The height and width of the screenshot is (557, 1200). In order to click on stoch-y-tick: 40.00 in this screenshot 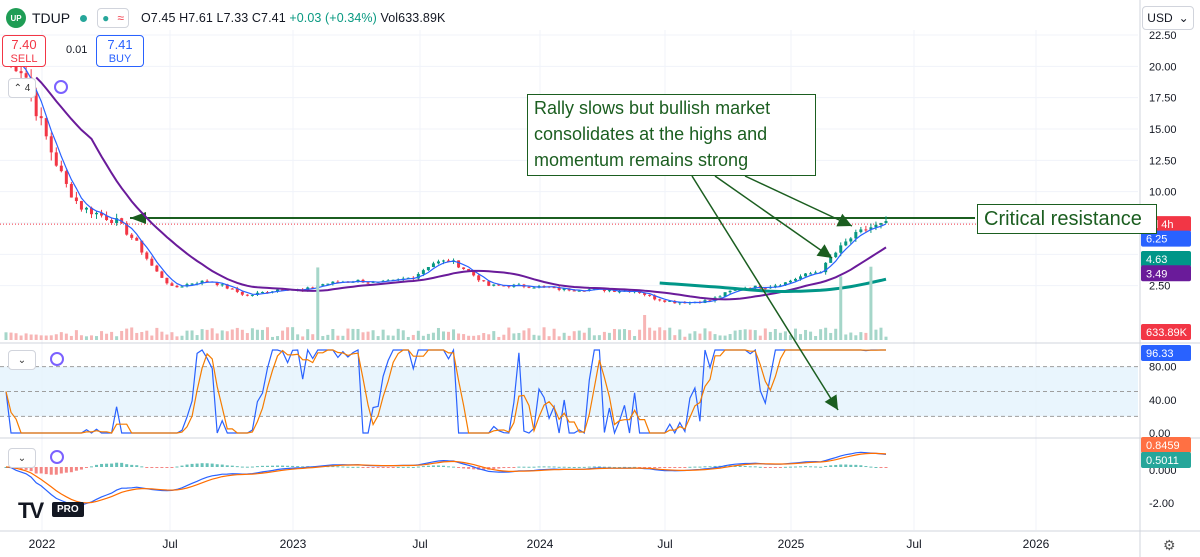, I will do `click(1163, 401)`.